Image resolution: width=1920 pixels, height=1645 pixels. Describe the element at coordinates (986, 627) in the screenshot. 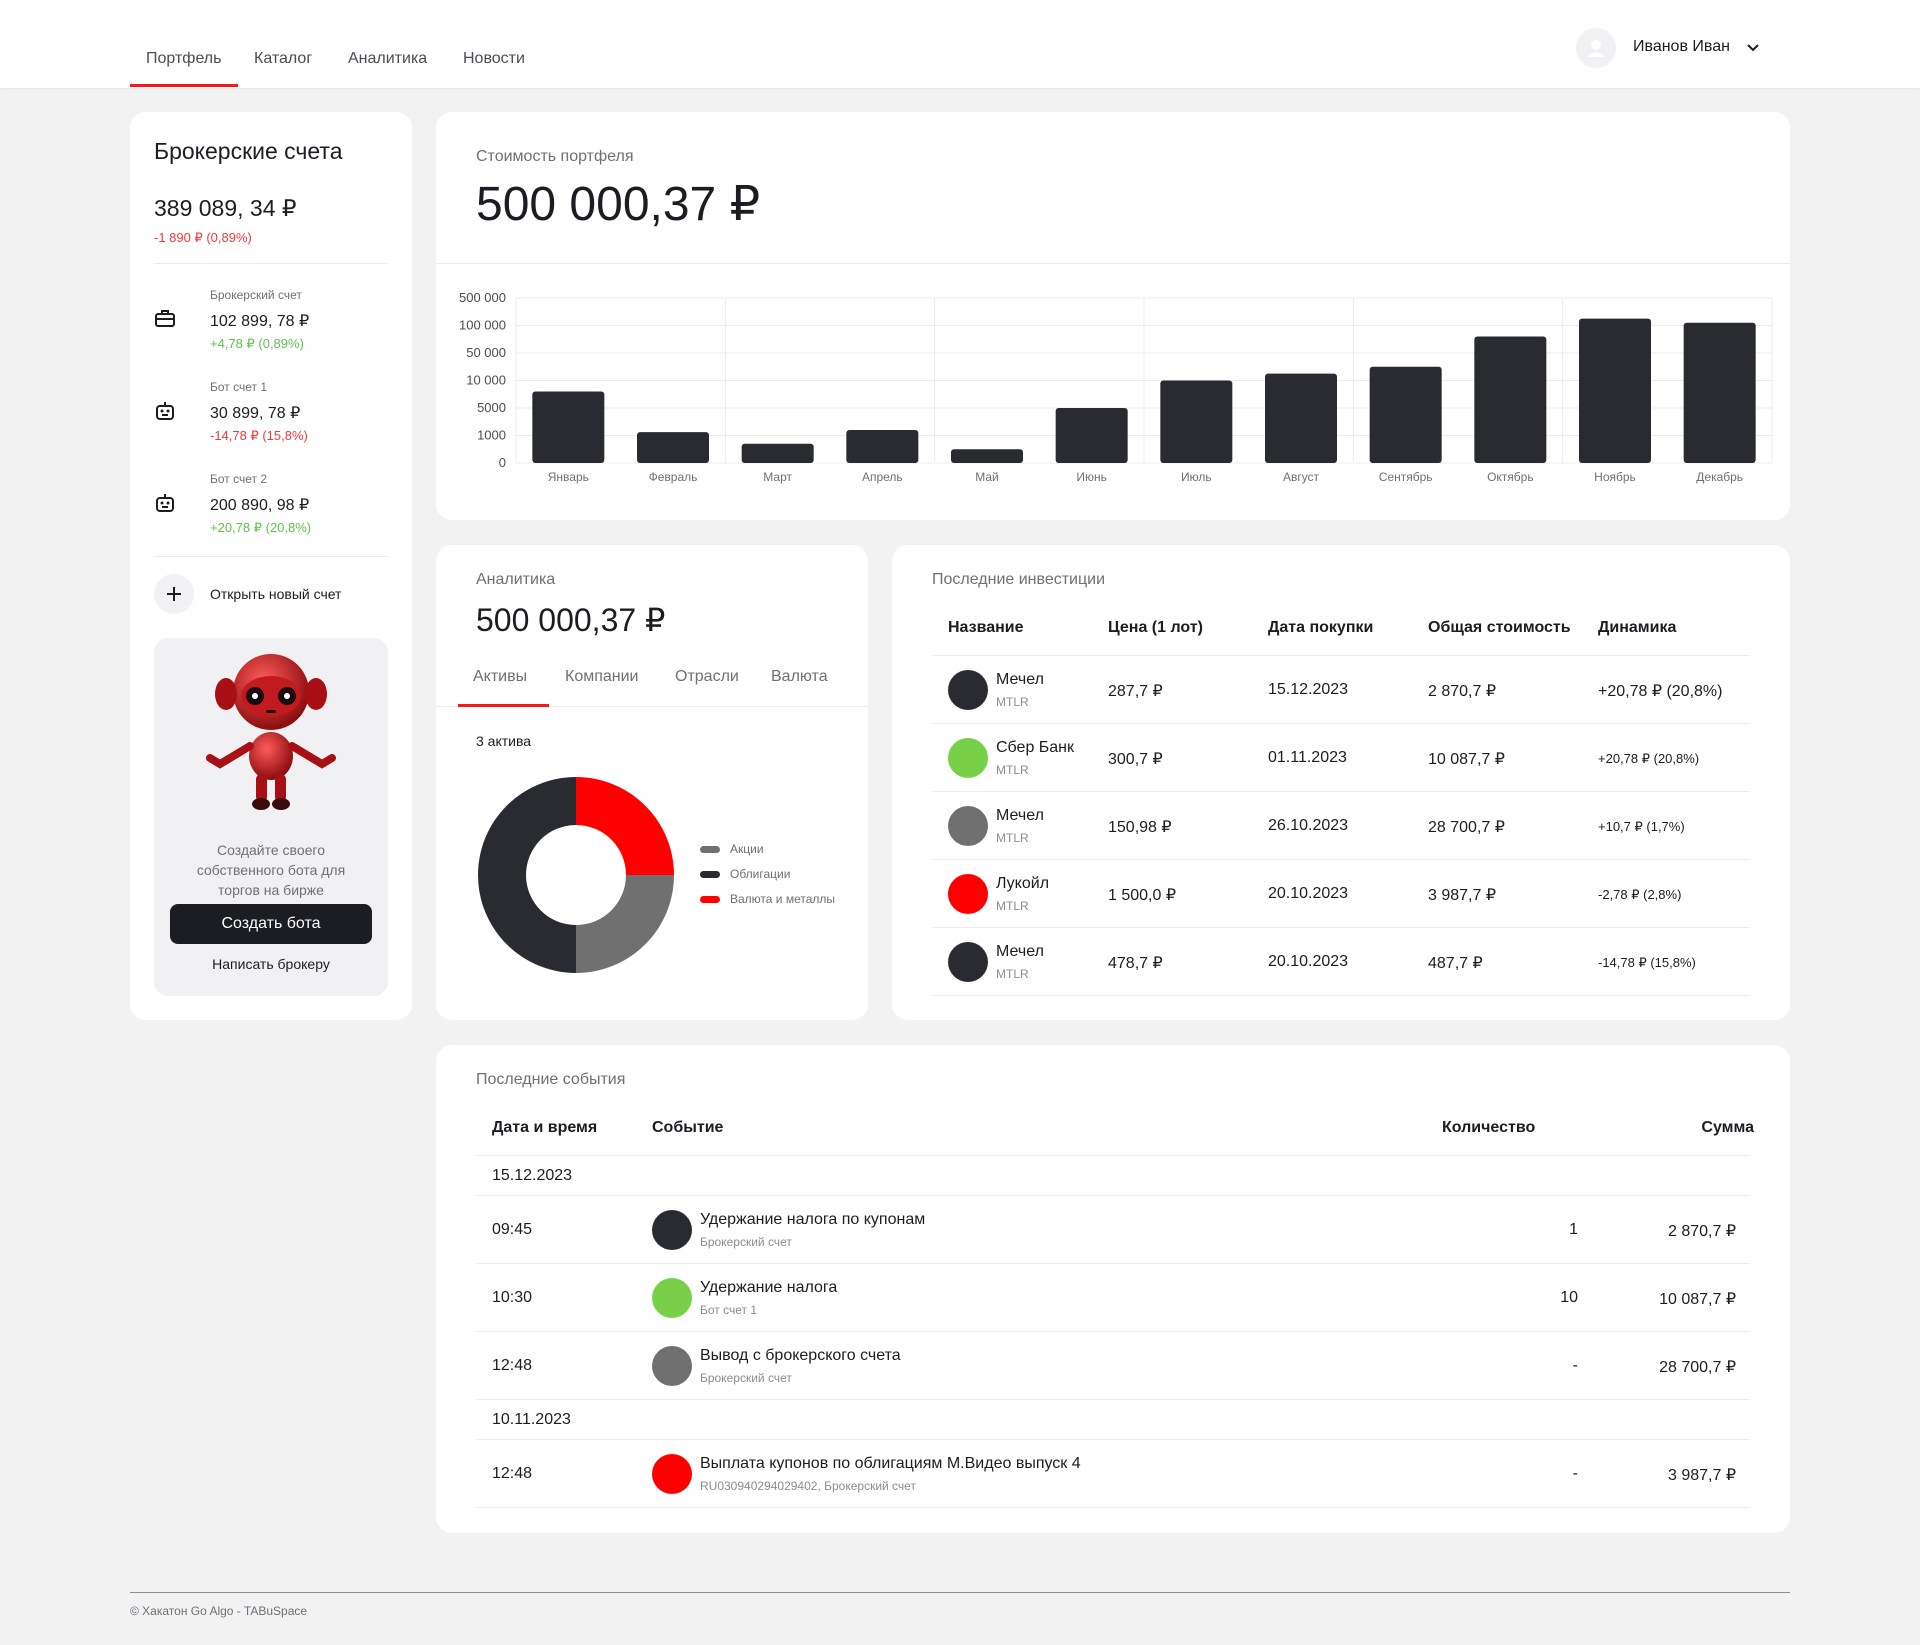

I see `col-name: Название` at that location.